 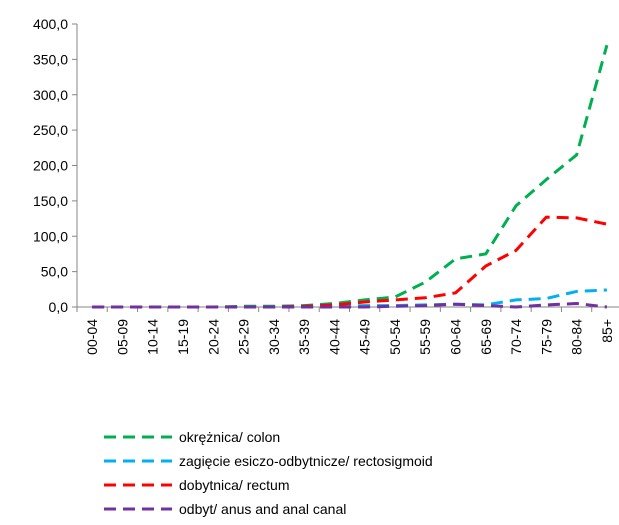 I want to click on x-tick-label: 65-69, so click(x=486, y=337).